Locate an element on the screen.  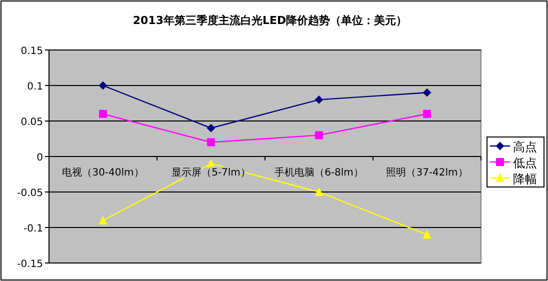
legend-label: 低点 is located at coordinates (525, 163).